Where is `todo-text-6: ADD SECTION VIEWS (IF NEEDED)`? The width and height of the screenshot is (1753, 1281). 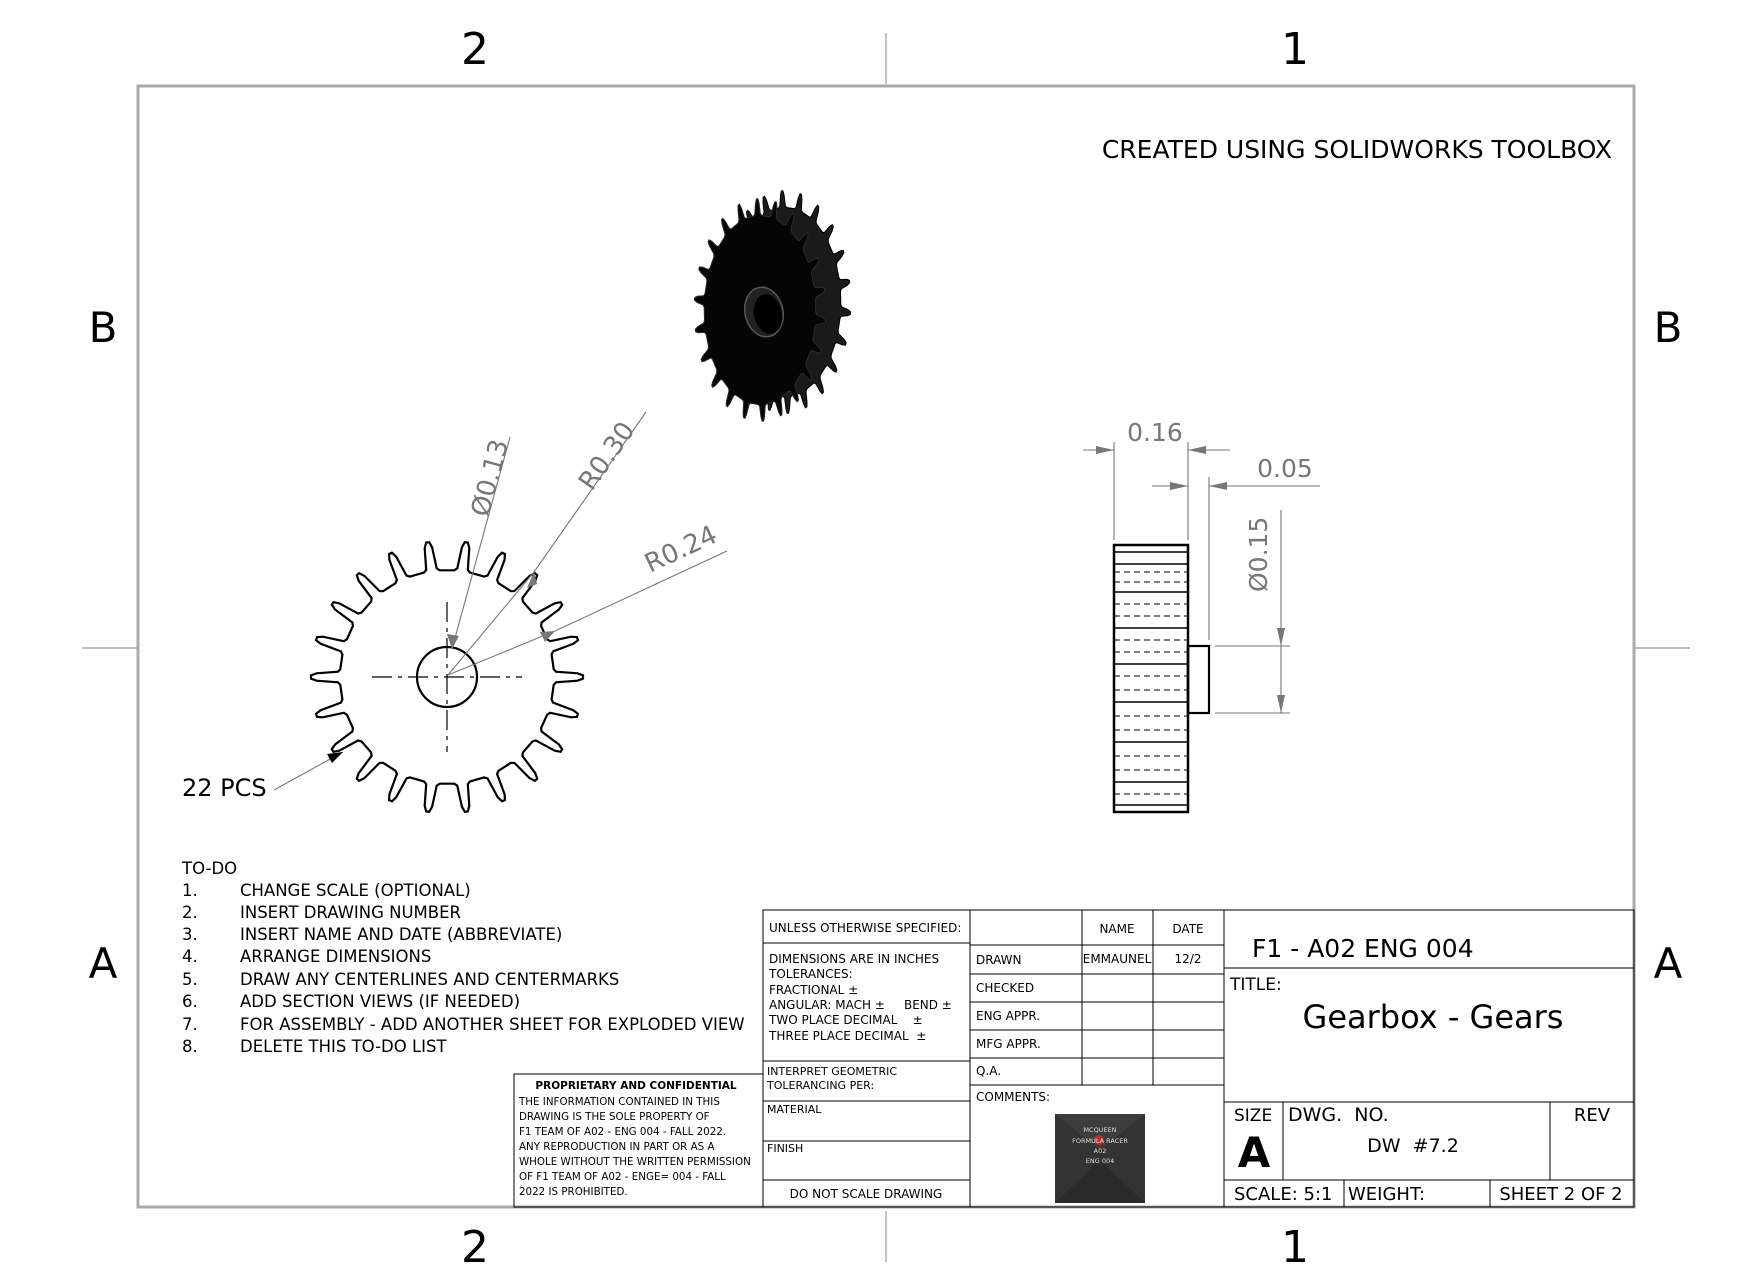
todo-text-6: ADD SECTION VIEWS (IF NEEDED) is located at coordinates (380, 1001).